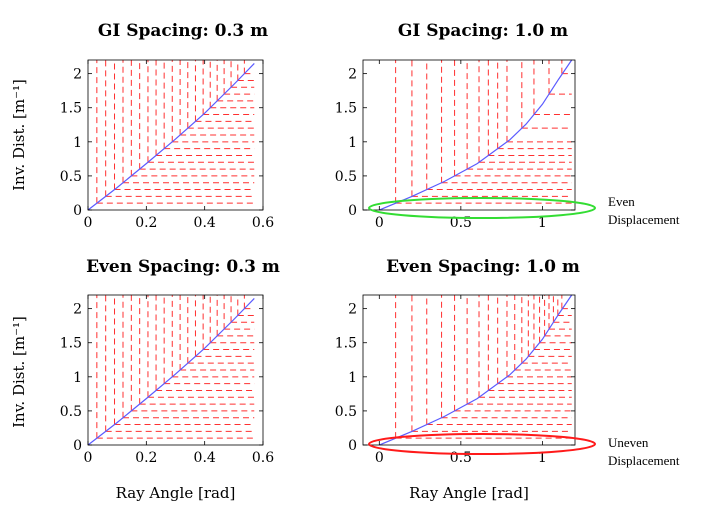 This screenshot has width=715, height=515. Describe the element at coordinates (628, 442) in the screenshot. I see `annotation-text: Uneven` at that location.